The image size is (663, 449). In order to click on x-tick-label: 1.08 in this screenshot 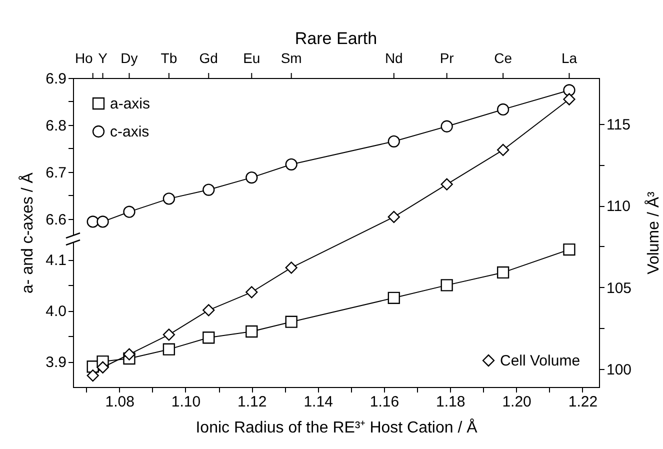, I will do `click(119, 402)`.